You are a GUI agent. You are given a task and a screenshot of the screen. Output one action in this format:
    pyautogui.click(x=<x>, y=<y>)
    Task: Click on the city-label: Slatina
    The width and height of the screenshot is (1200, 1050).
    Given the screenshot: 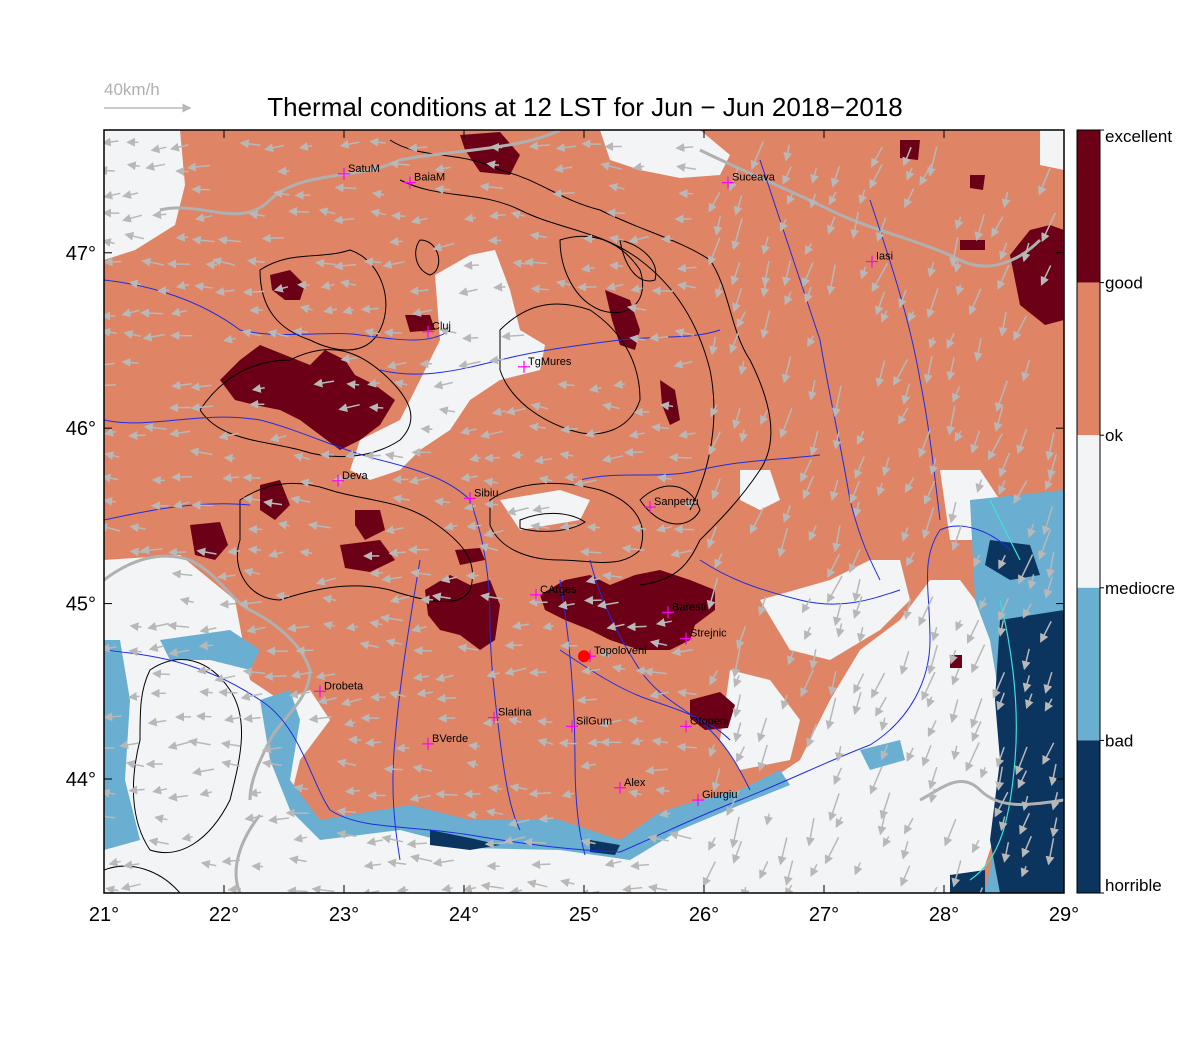 What is the action you would take?
    pyautogui.click(x=515, y=713)
    